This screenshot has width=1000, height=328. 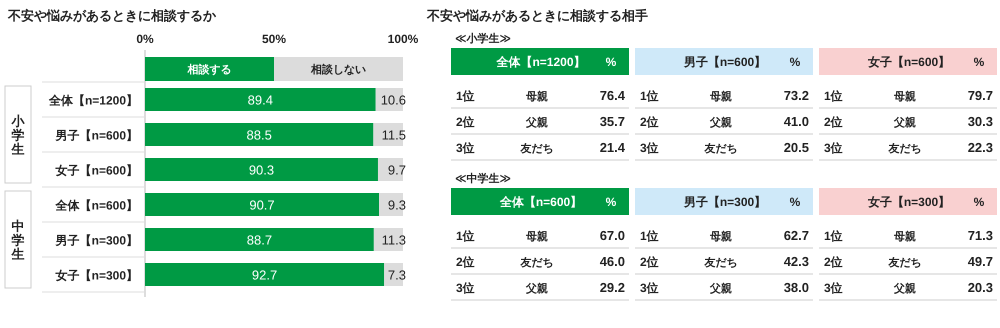 I want to click on legend-item: 相談しない, so click(x=338, y=69).